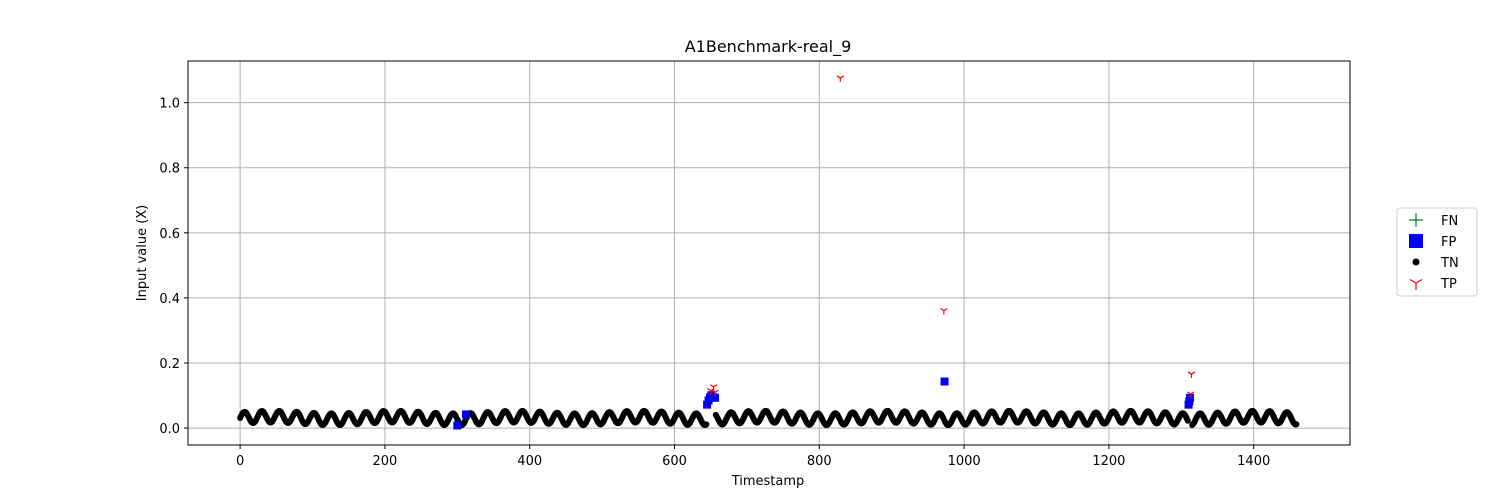 This screenshot has height=500, width=1500. I want to click on y-tick-label: 0.0, so click(169, 429).